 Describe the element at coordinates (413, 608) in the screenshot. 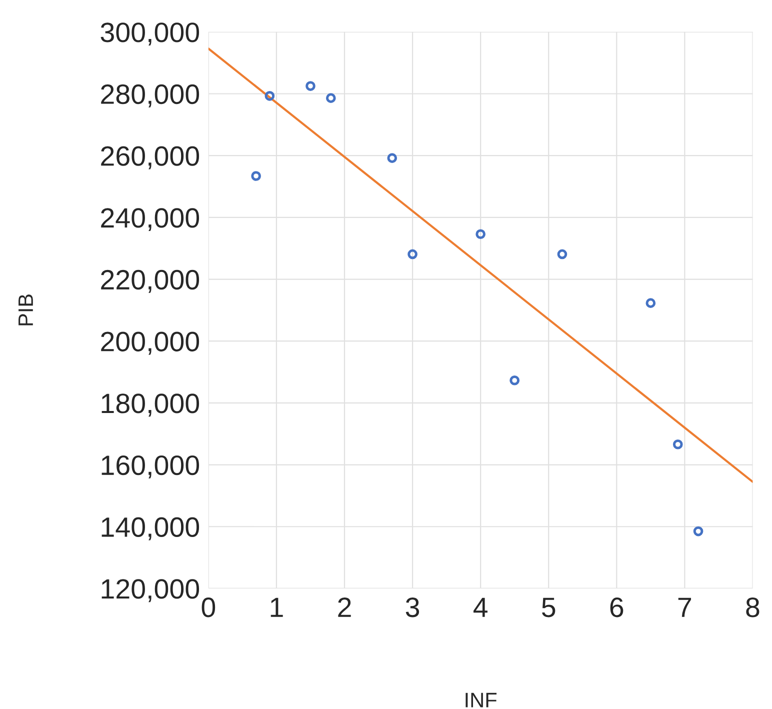

I see `x-tick-label: 3` at that location.